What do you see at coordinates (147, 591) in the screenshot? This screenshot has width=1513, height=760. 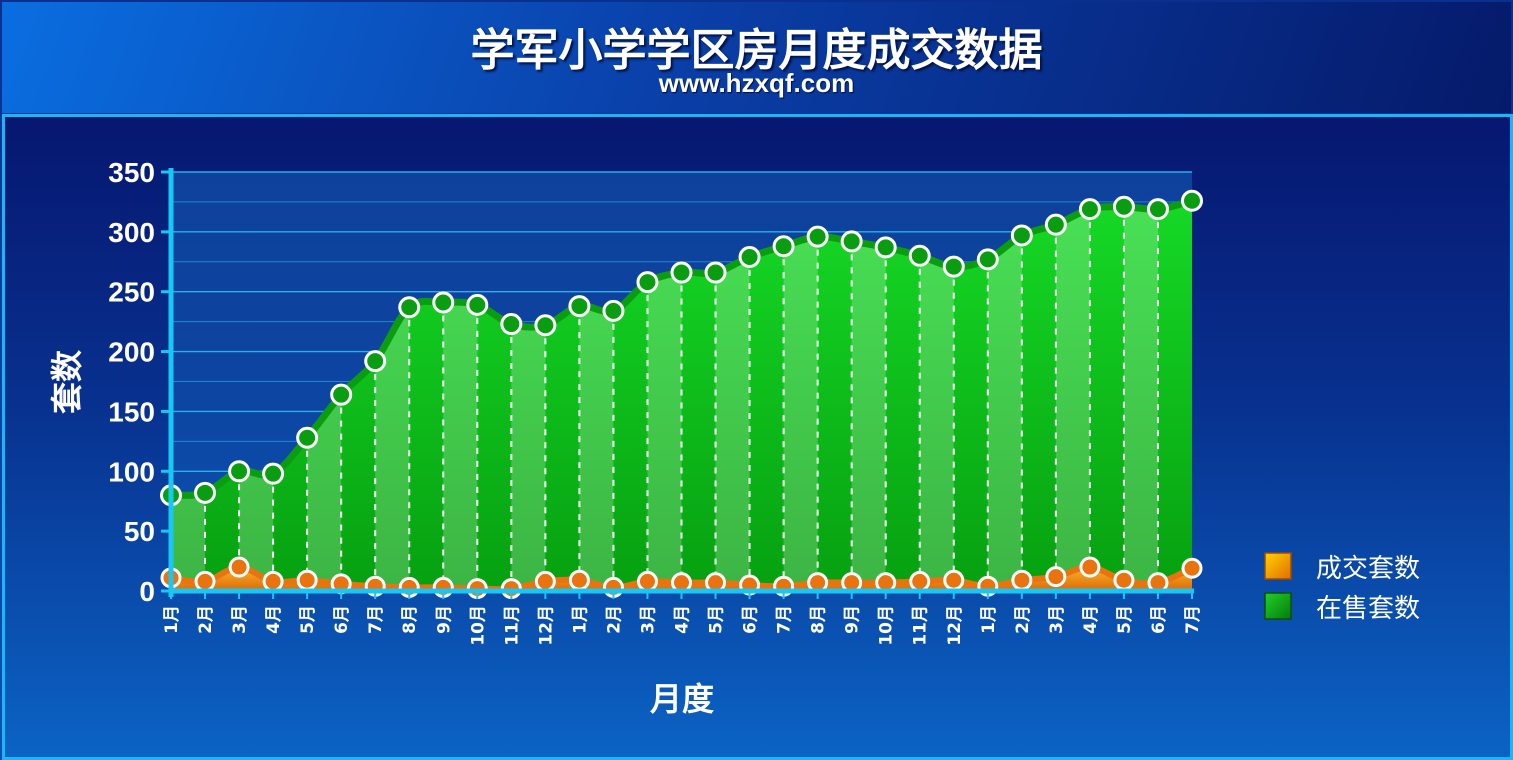 I see `y-tick-label: 0` at bounding box center [147, 591].